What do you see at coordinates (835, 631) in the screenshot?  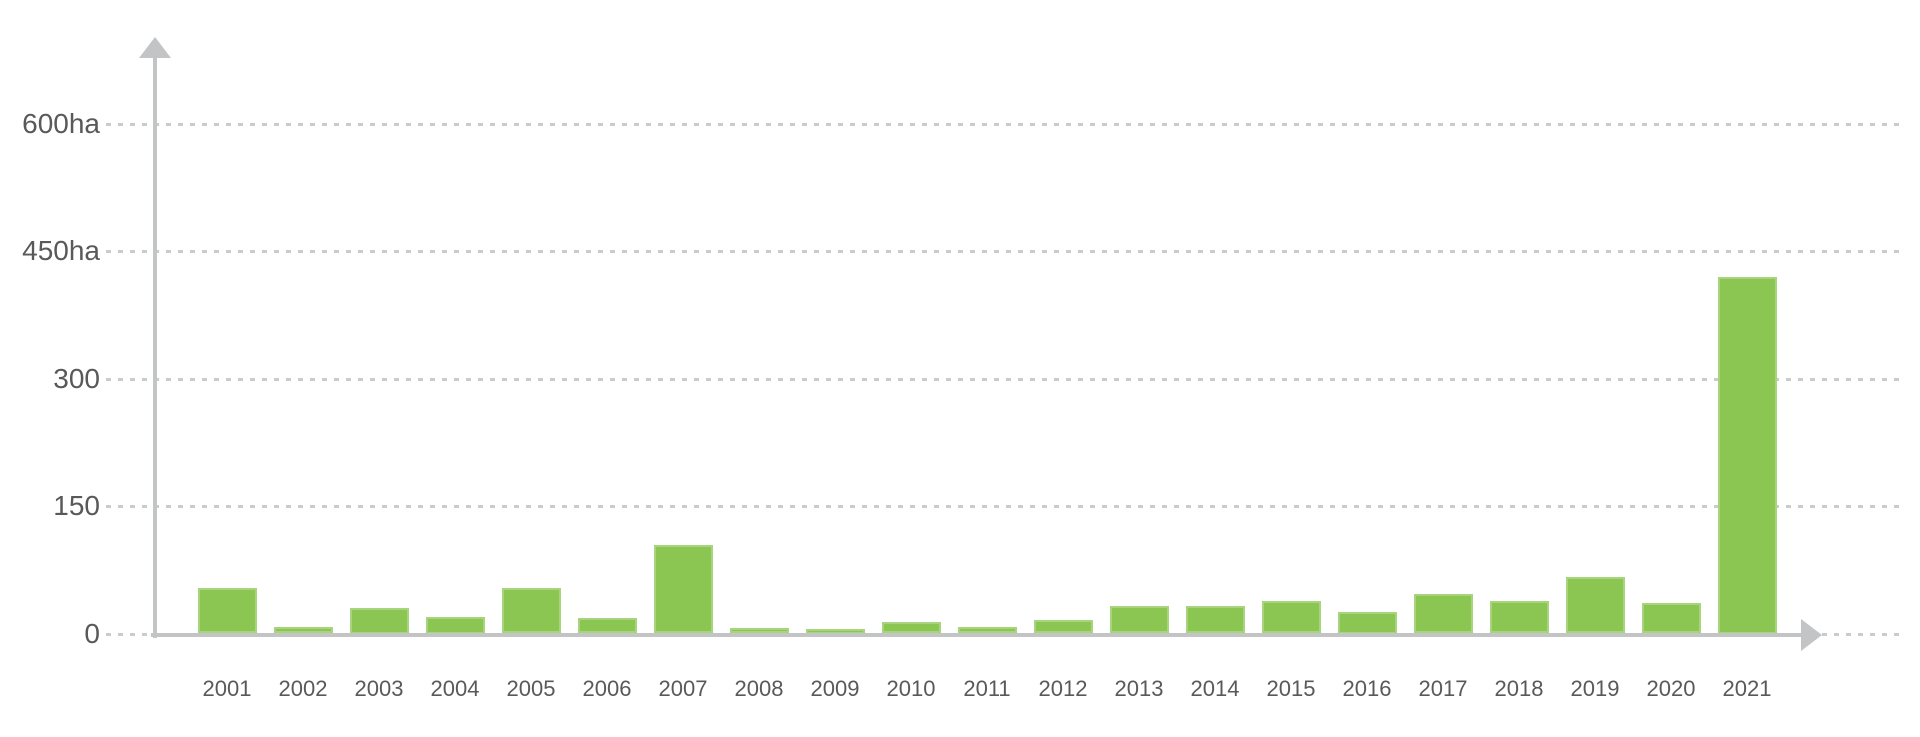 I see `bar-2009` at bounding box center [835, 631].